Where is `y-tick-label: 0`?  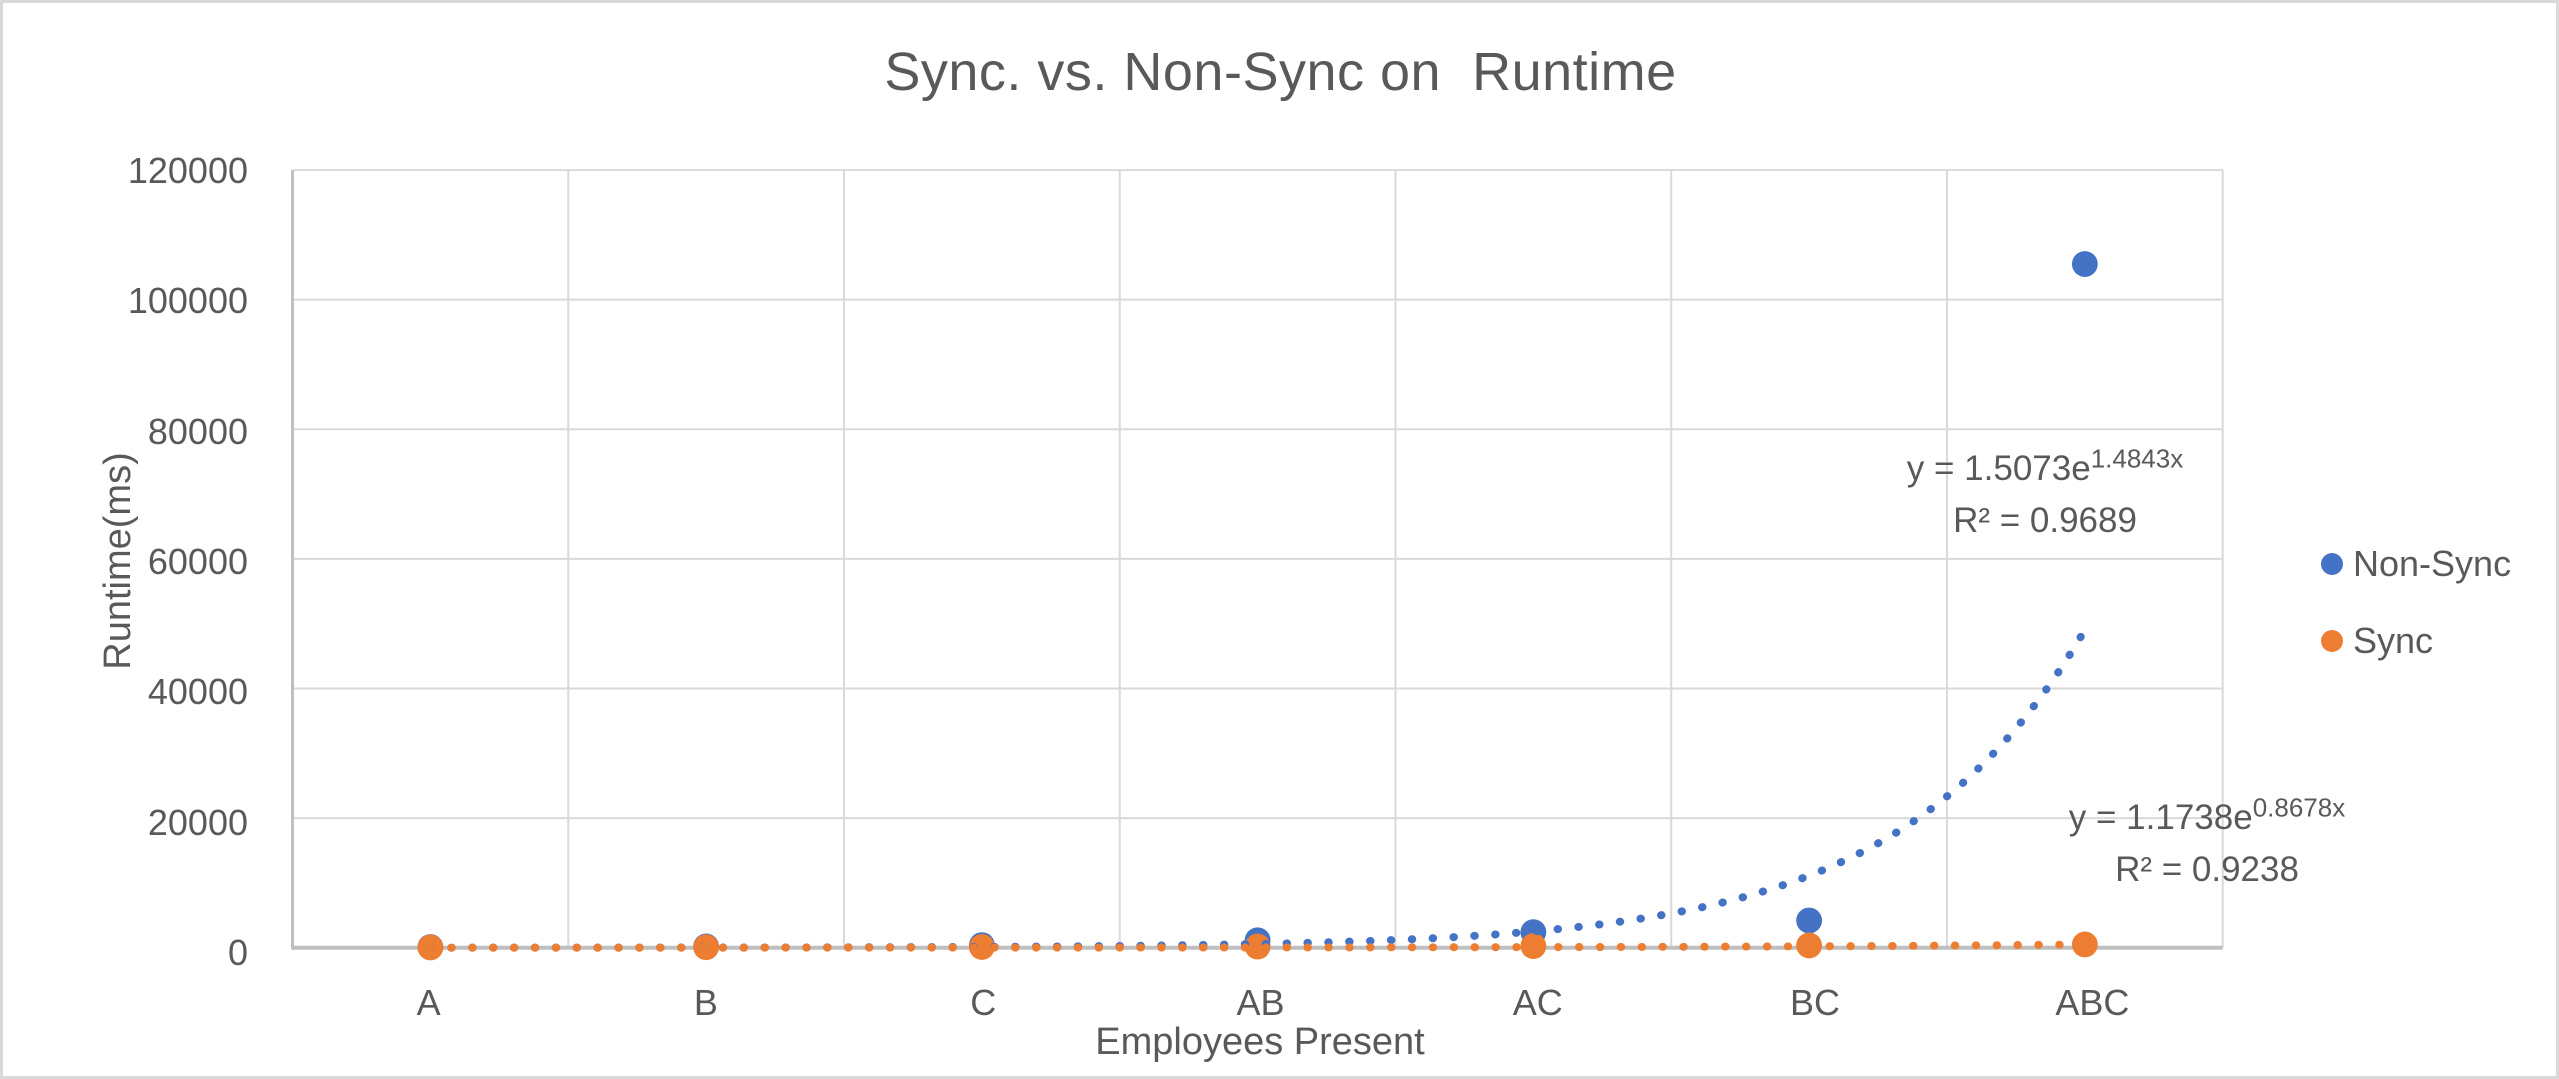
y-tick-label: 0 is located at coordinates (237, 952).